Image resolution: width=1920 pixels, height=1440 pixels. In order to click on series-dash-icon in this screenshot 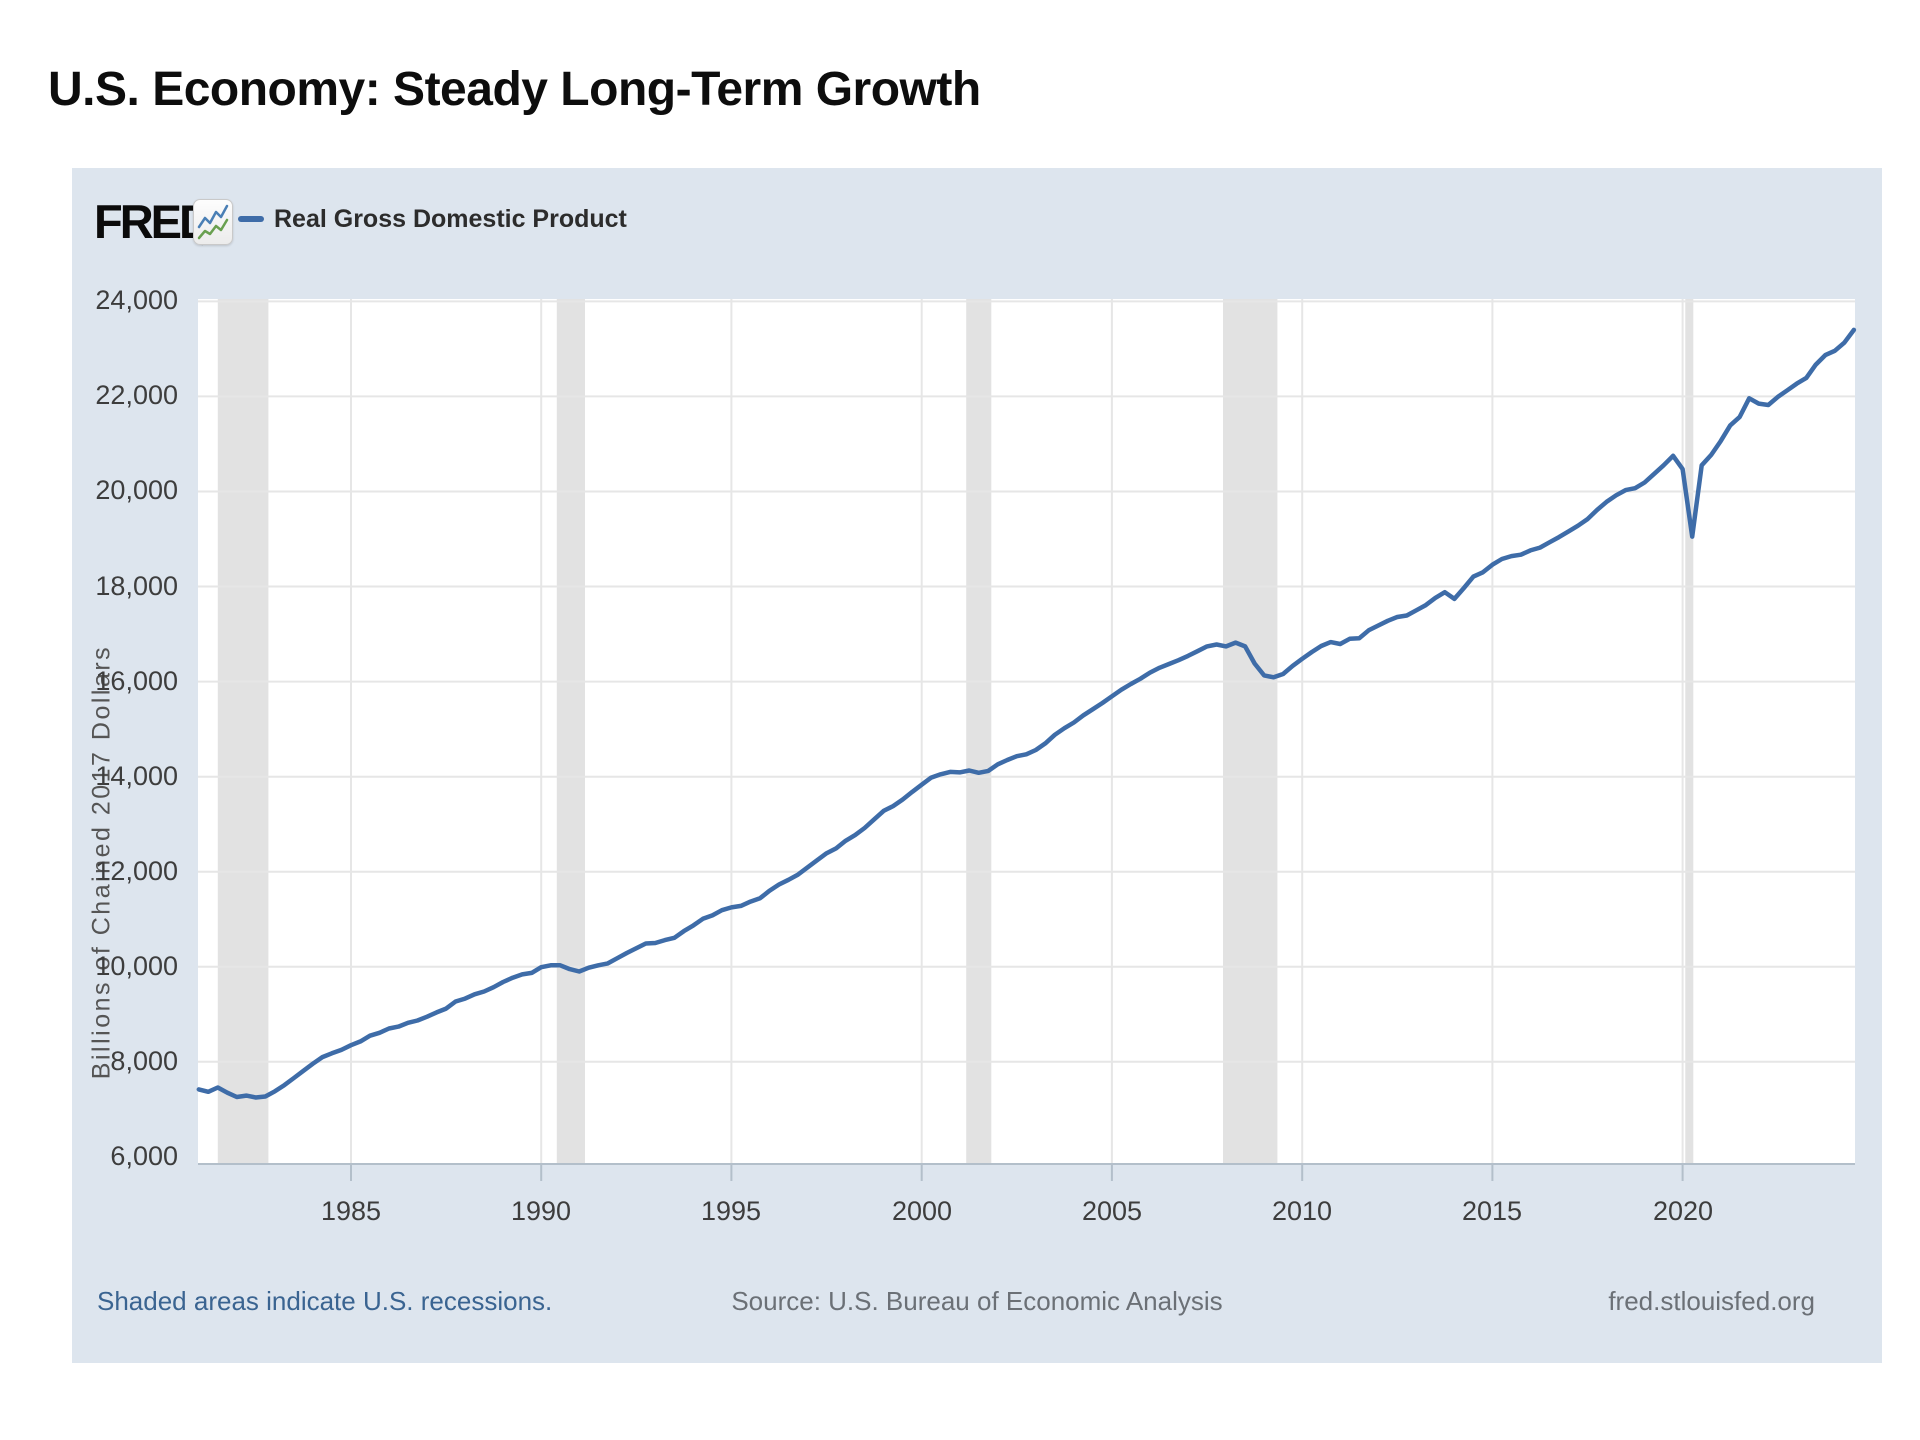, I will do `click(251, 219)`.